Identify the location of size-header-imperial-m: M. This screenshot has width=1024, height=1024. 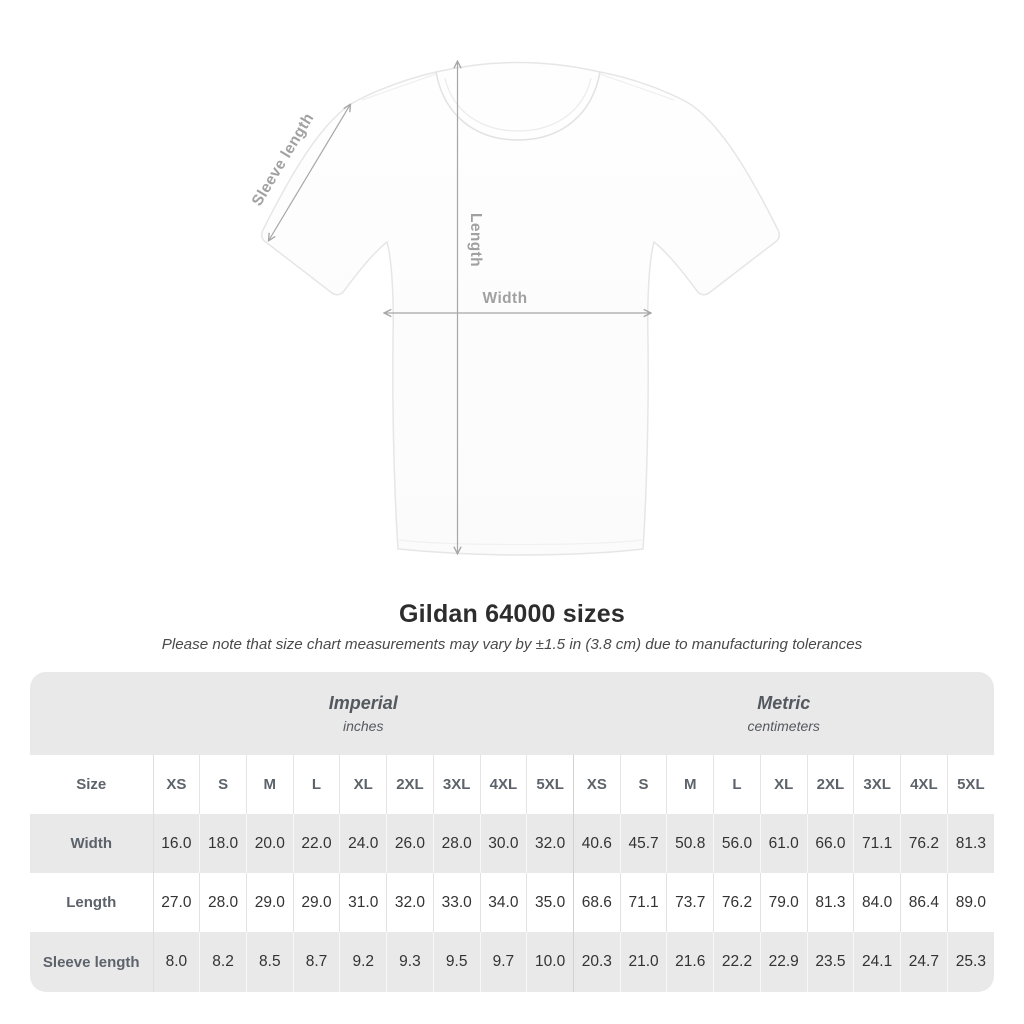
(269, 784).